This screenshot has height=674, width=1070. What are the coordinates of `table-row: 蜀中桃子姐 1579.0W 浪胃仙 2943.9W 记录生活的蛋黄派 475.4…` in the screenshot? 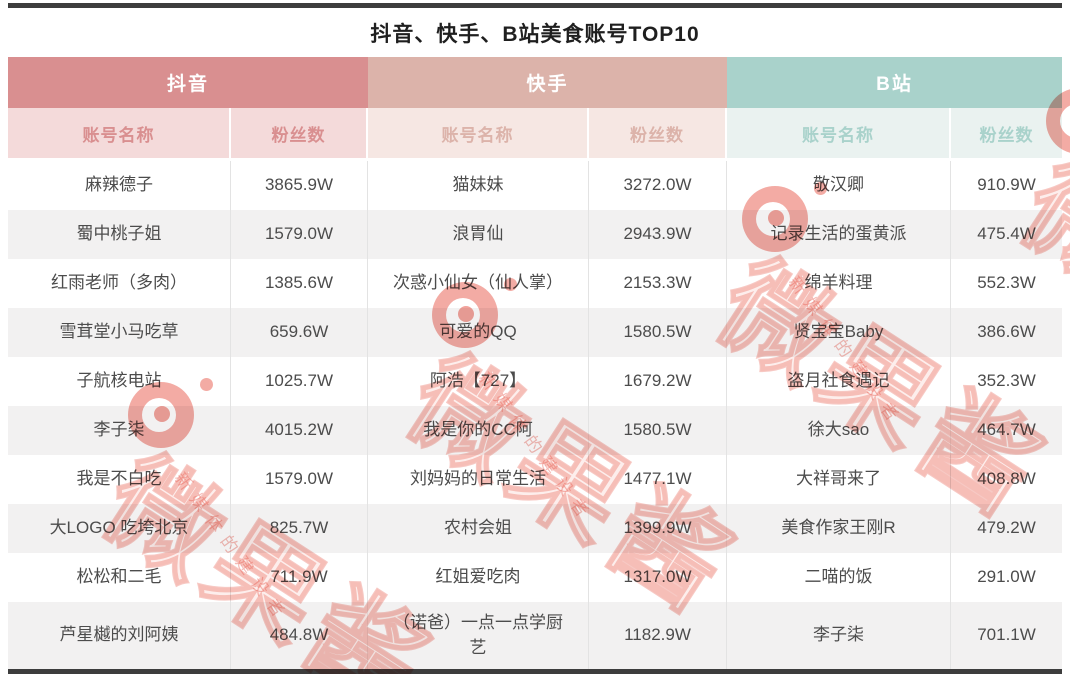 It's located at (535, 234).